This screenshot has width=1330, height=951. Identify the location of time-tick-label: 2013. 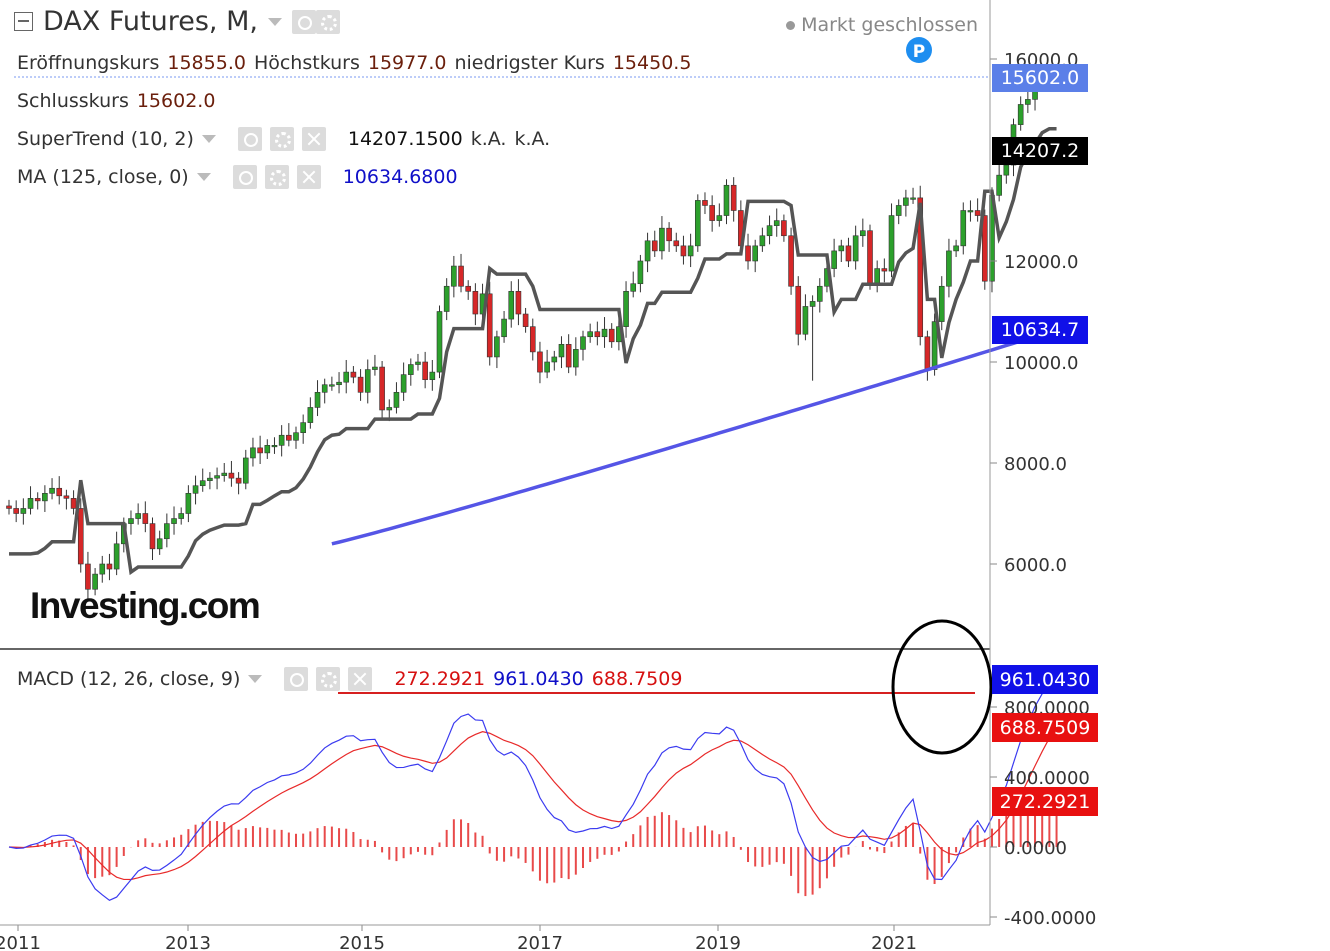
(188, 942).